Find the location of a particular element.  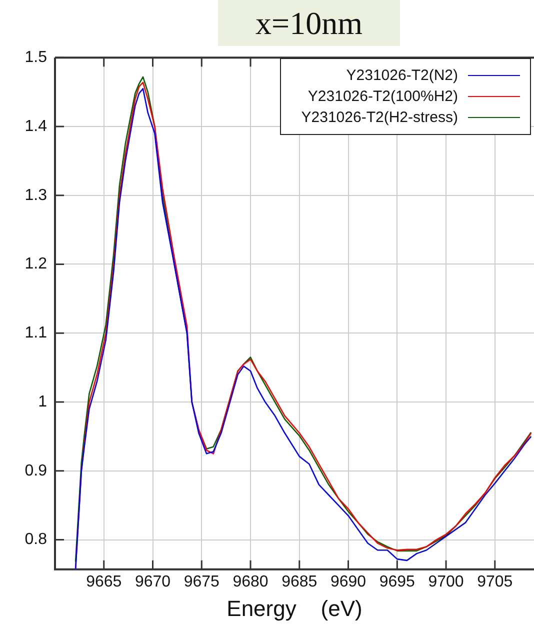

x-tick-label: 9680 is located at coordinates (250, 581).